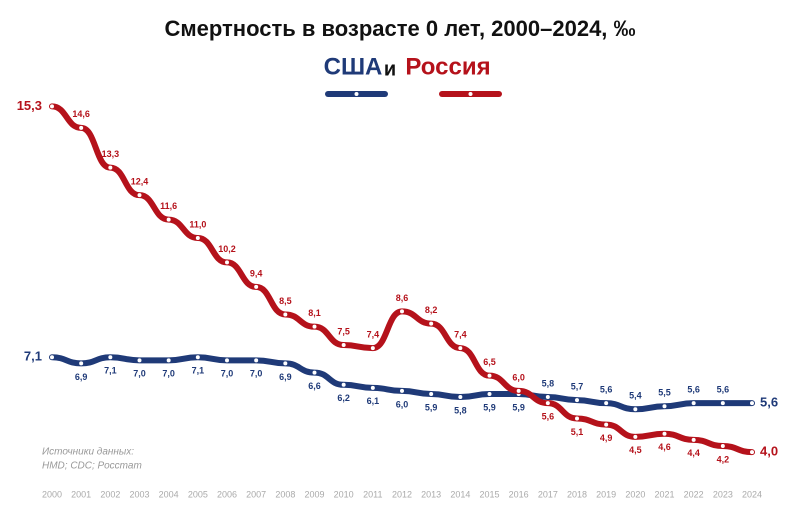  What do you see at coordinates (372, 494) in the screenshot?
I see `x-tick-label: 2011` at bounding box center [372, 494].